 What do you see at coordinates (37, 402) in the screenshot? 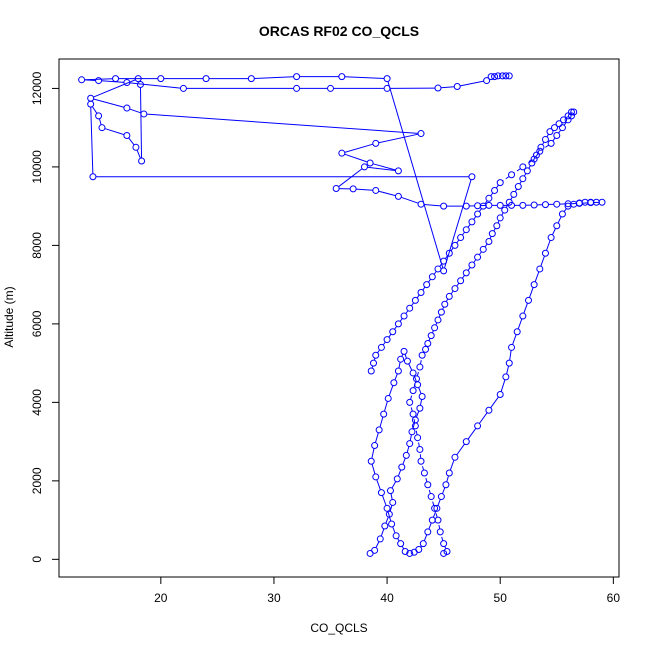
I see `y-tick-label: 4000` at bounding box center [37, 402].